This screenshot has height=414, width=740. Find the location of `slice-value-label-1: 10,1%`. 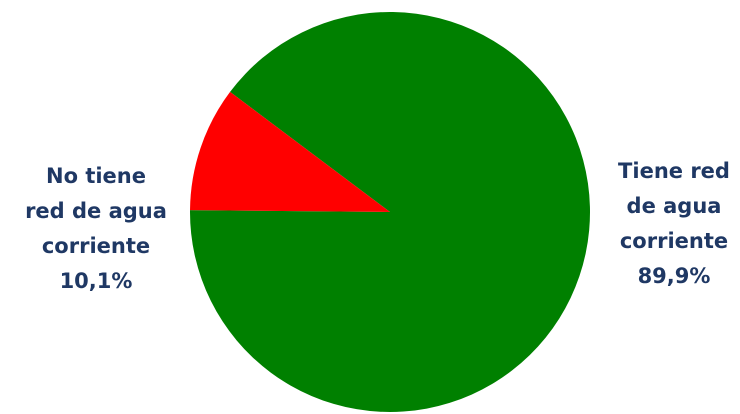

slice-value-label-1: 10,1% is located at coordinates (96, 281).